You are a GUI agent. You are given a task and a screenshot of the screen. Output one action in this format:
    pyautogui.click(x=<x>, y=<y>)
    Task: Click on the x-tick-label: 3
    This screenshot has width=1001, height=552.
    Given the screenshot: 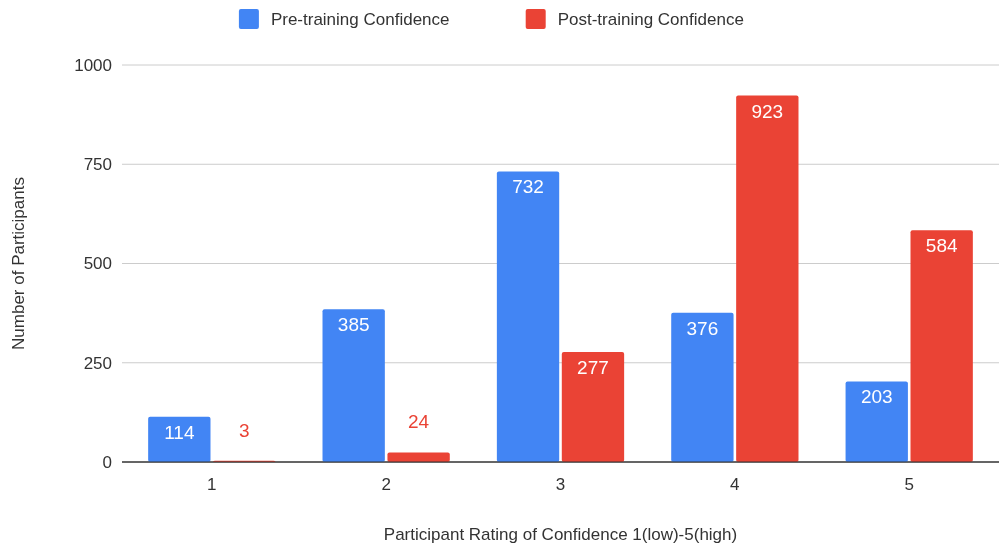 What is the action you would take?
    pyautogui.click(x=560, y=484)
    